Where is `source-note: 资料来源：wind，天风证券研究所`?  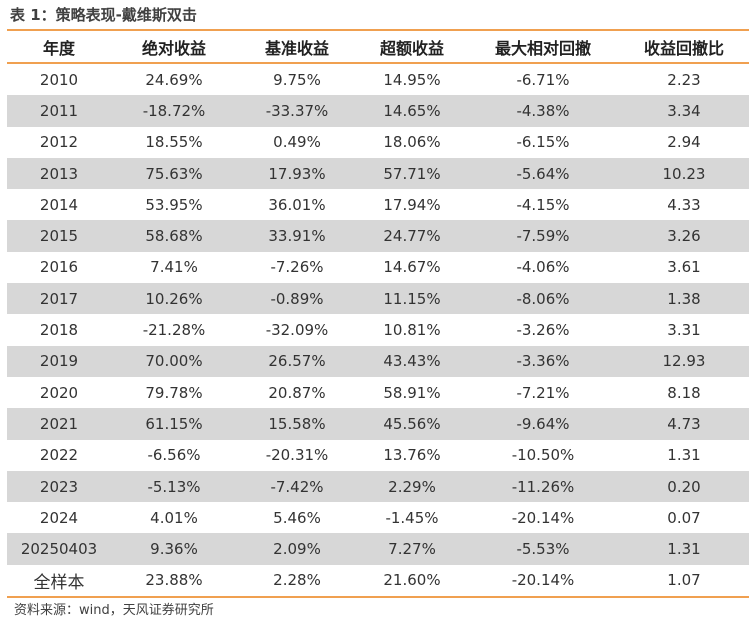
source-note: 资料来源：wind，天风证券研究所 is located at coordinates (114, 610).